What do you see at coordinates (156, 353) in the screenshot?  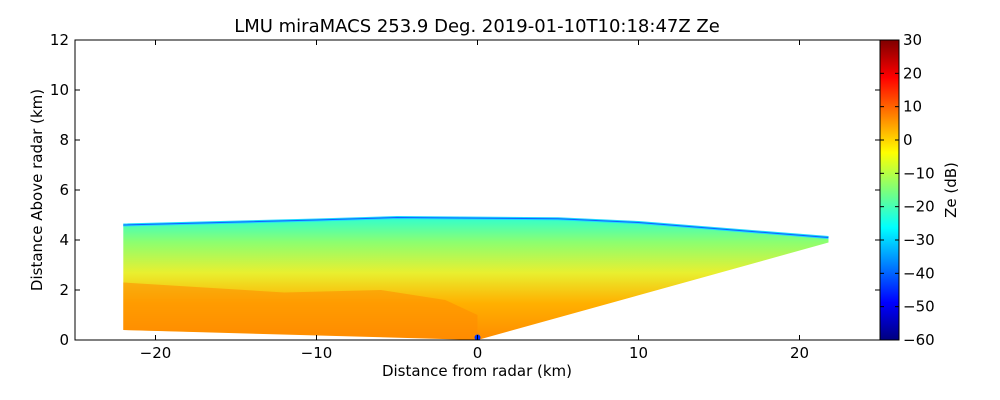 I see `x-tick-label: −20` at bounding box center [156, 353].